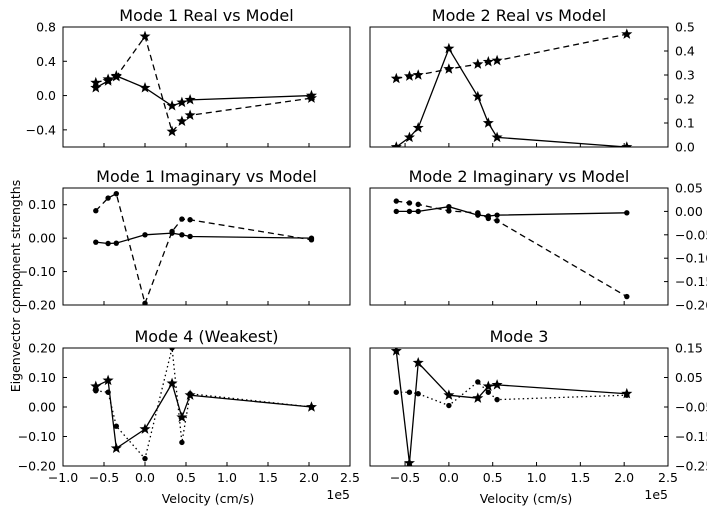 The image size is (707, 518). What do you see at coordinates (691, 466) in the screenshot?
I see `y-tick-label: −0.25` at bounding box center [691, 466].